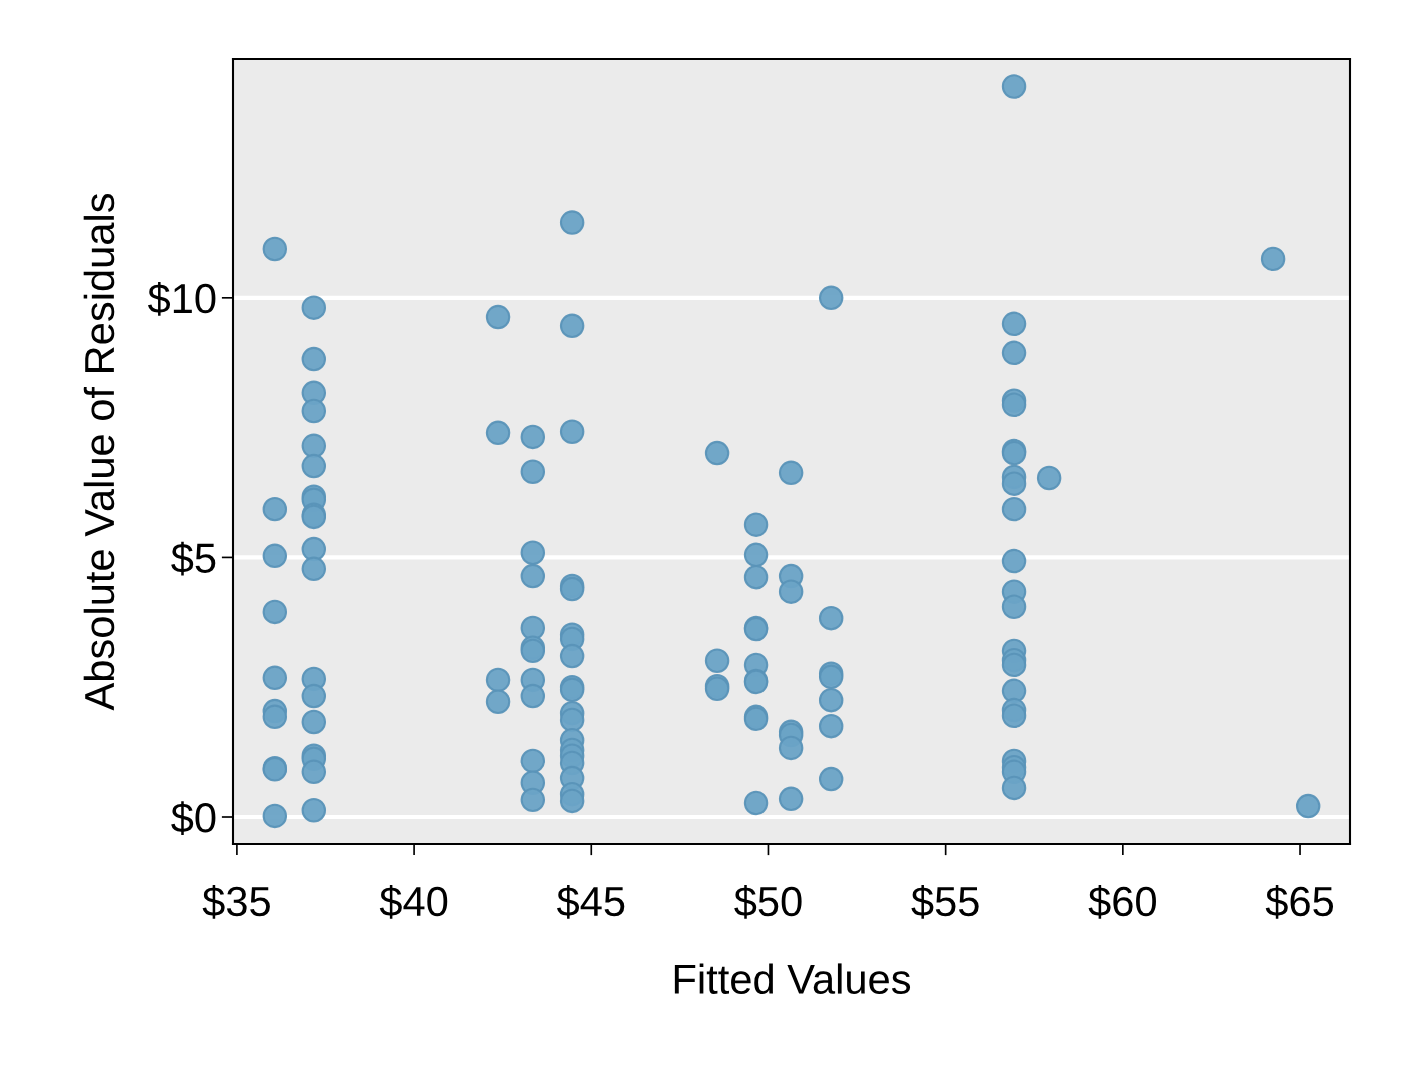 The image size is (1409, 1080). What do you see at coordinates (792, 978) in the screenshot?
I see `x-axis-title: Fitted Values` at bounding box center [792, 978].